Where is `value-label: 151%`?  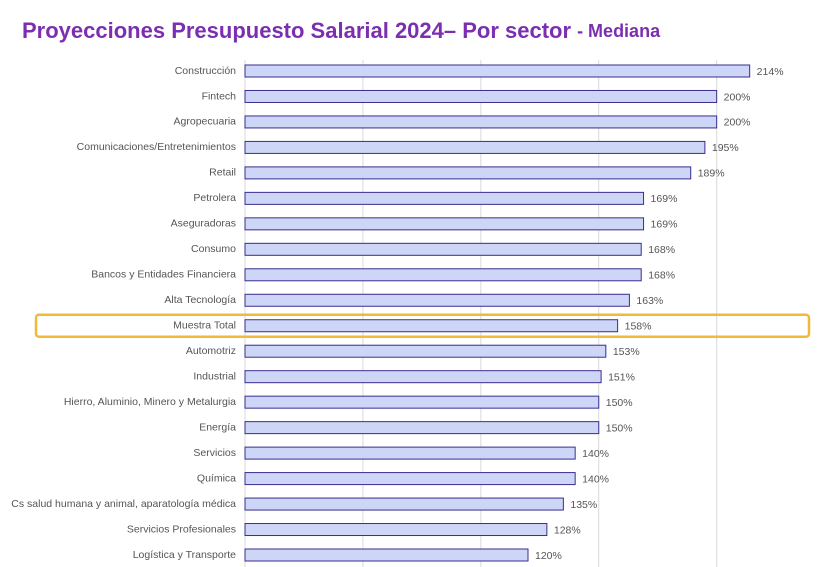 value-label: 151% is located at coordinates (621, 377).